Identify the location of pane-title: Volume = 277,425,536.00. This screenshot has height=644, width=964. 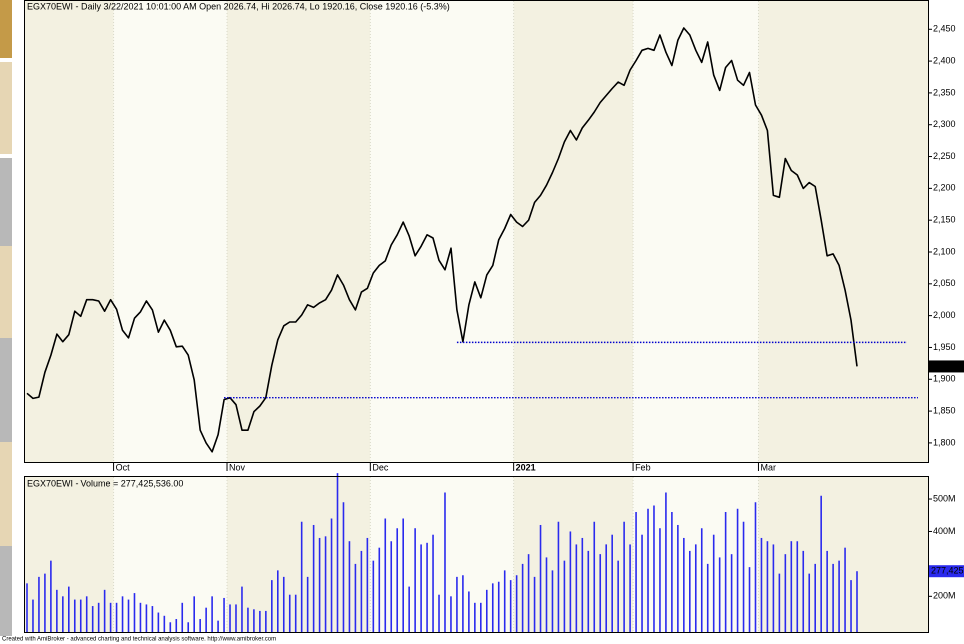
(132, 483).